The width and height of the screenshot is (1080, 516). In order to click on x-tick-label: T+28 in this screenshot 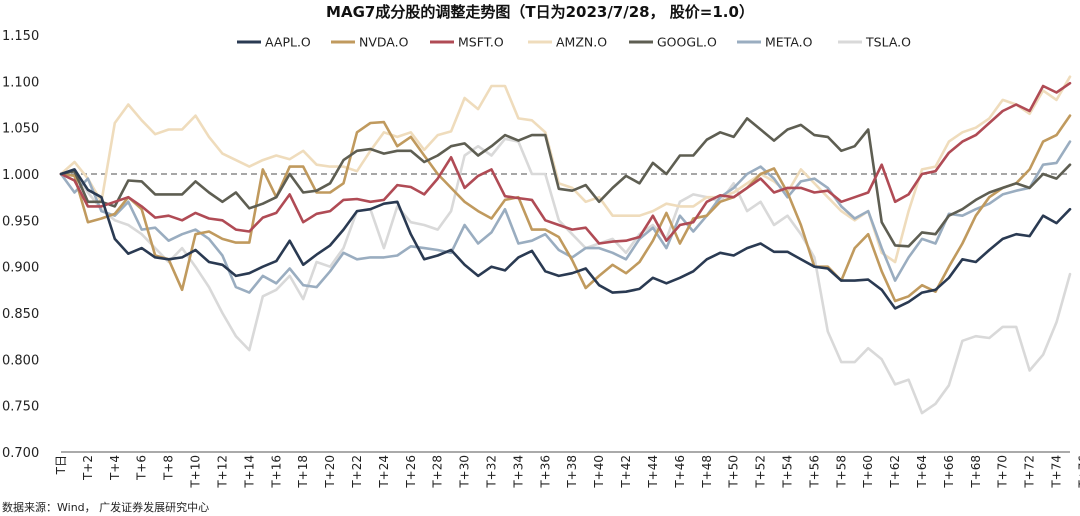, I will do `click(438, 472)`.